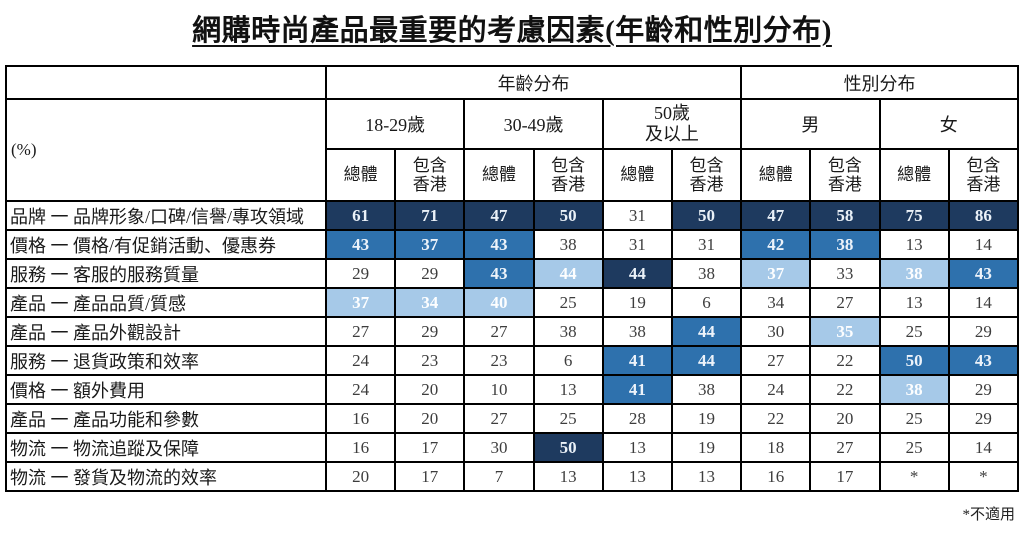  What do you see at coordinates (672, 124) in the screenshot?
I see `col-age-50-plus: 50歲 及以上` at bounding box center [672, 124].